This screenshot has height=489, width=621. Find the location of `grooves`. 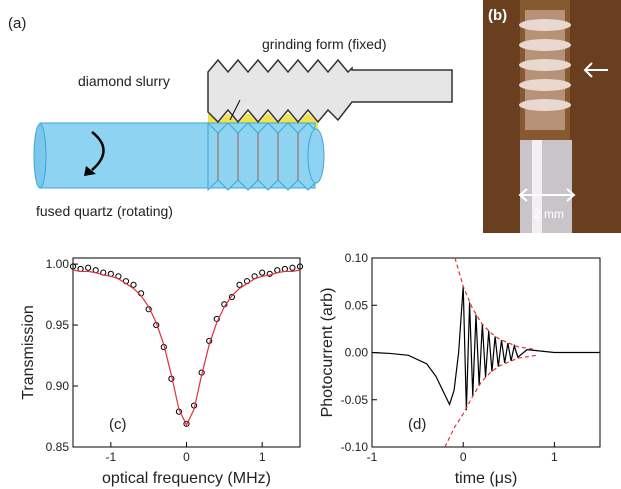

grooves is located at coordinates (258, 156).